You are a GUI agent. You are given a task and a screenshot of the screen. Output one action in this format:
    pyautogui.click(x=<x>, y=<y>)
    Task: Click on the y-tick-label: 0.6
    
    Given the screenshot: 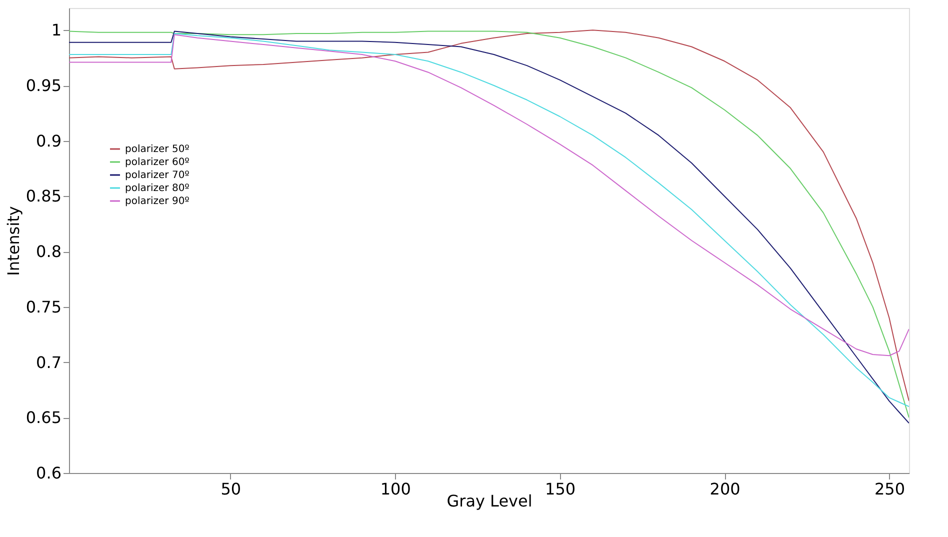 What is the action you would take?
    pyautogui.click(x=49, y=473)
    